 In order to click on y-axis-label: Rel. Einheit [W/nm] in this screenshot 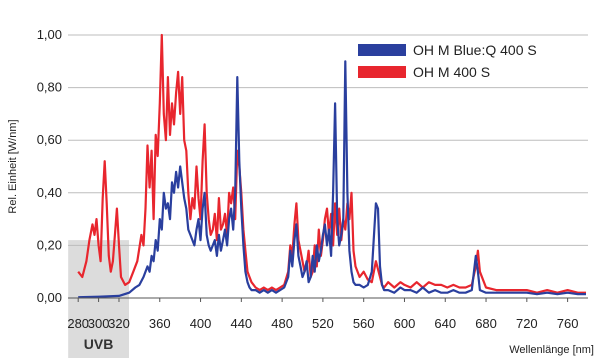, I will do `click(13, 166)`.